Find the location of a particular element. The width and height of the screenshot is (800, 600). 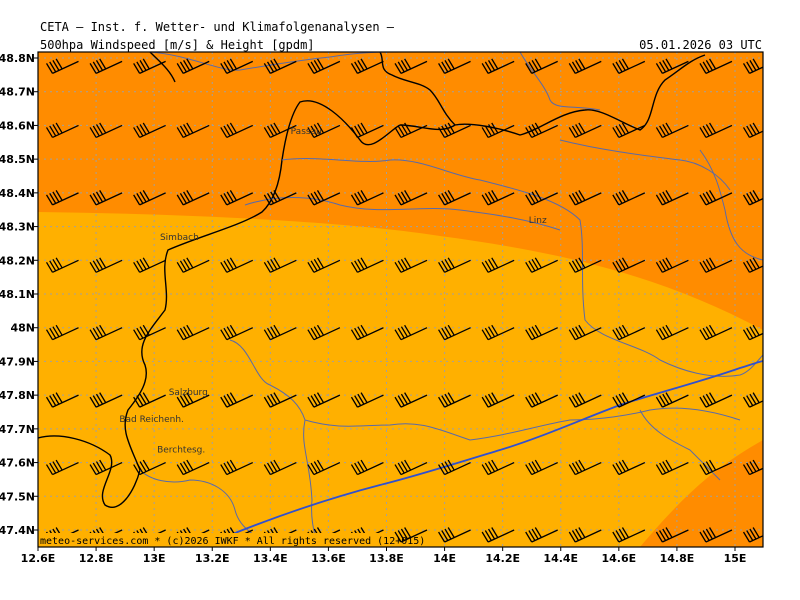

lat-tick-label: 47.5N is located at coordinates (17, 496).